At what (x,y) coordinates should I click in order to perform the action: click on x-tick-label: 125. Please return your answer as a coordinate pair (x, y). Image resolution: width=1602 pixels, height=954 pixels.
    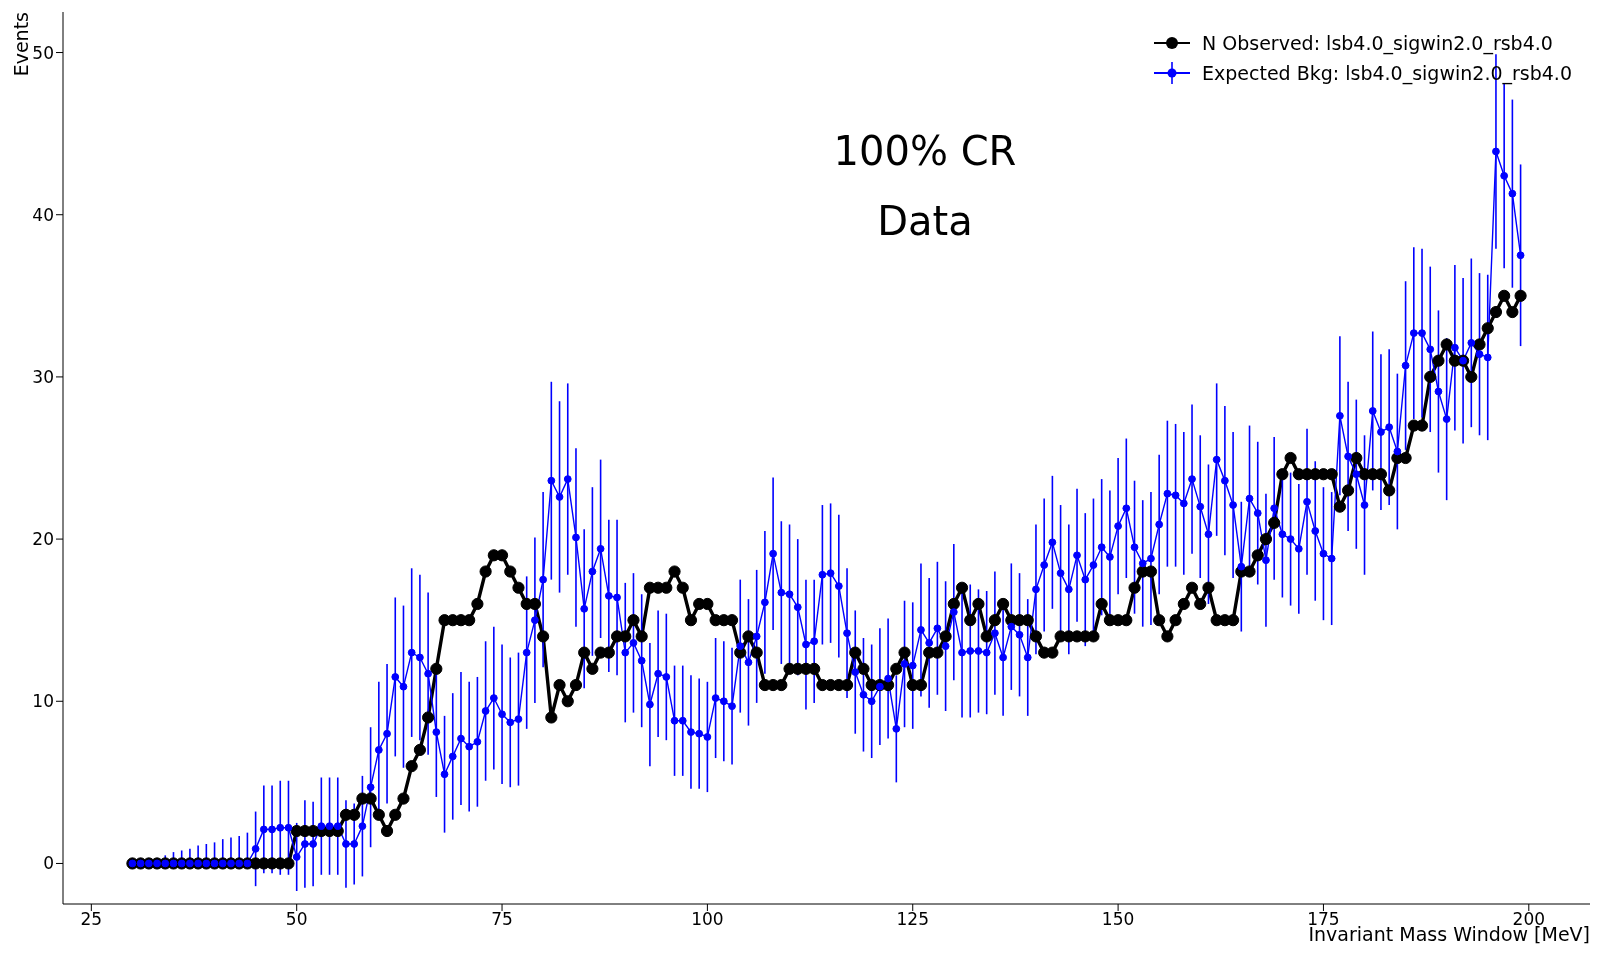
    Looking at the image, I should click on (912, 919).